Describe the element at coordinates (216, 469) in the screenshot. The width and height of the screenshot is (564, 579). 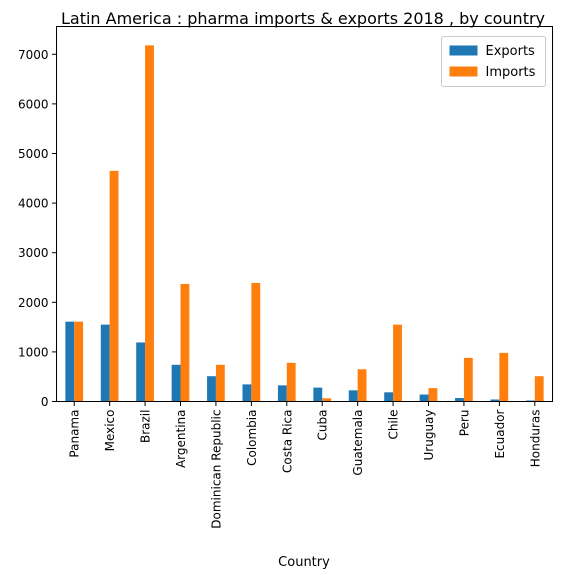
I see `x-tick-label: Dominican Republic` at that location.